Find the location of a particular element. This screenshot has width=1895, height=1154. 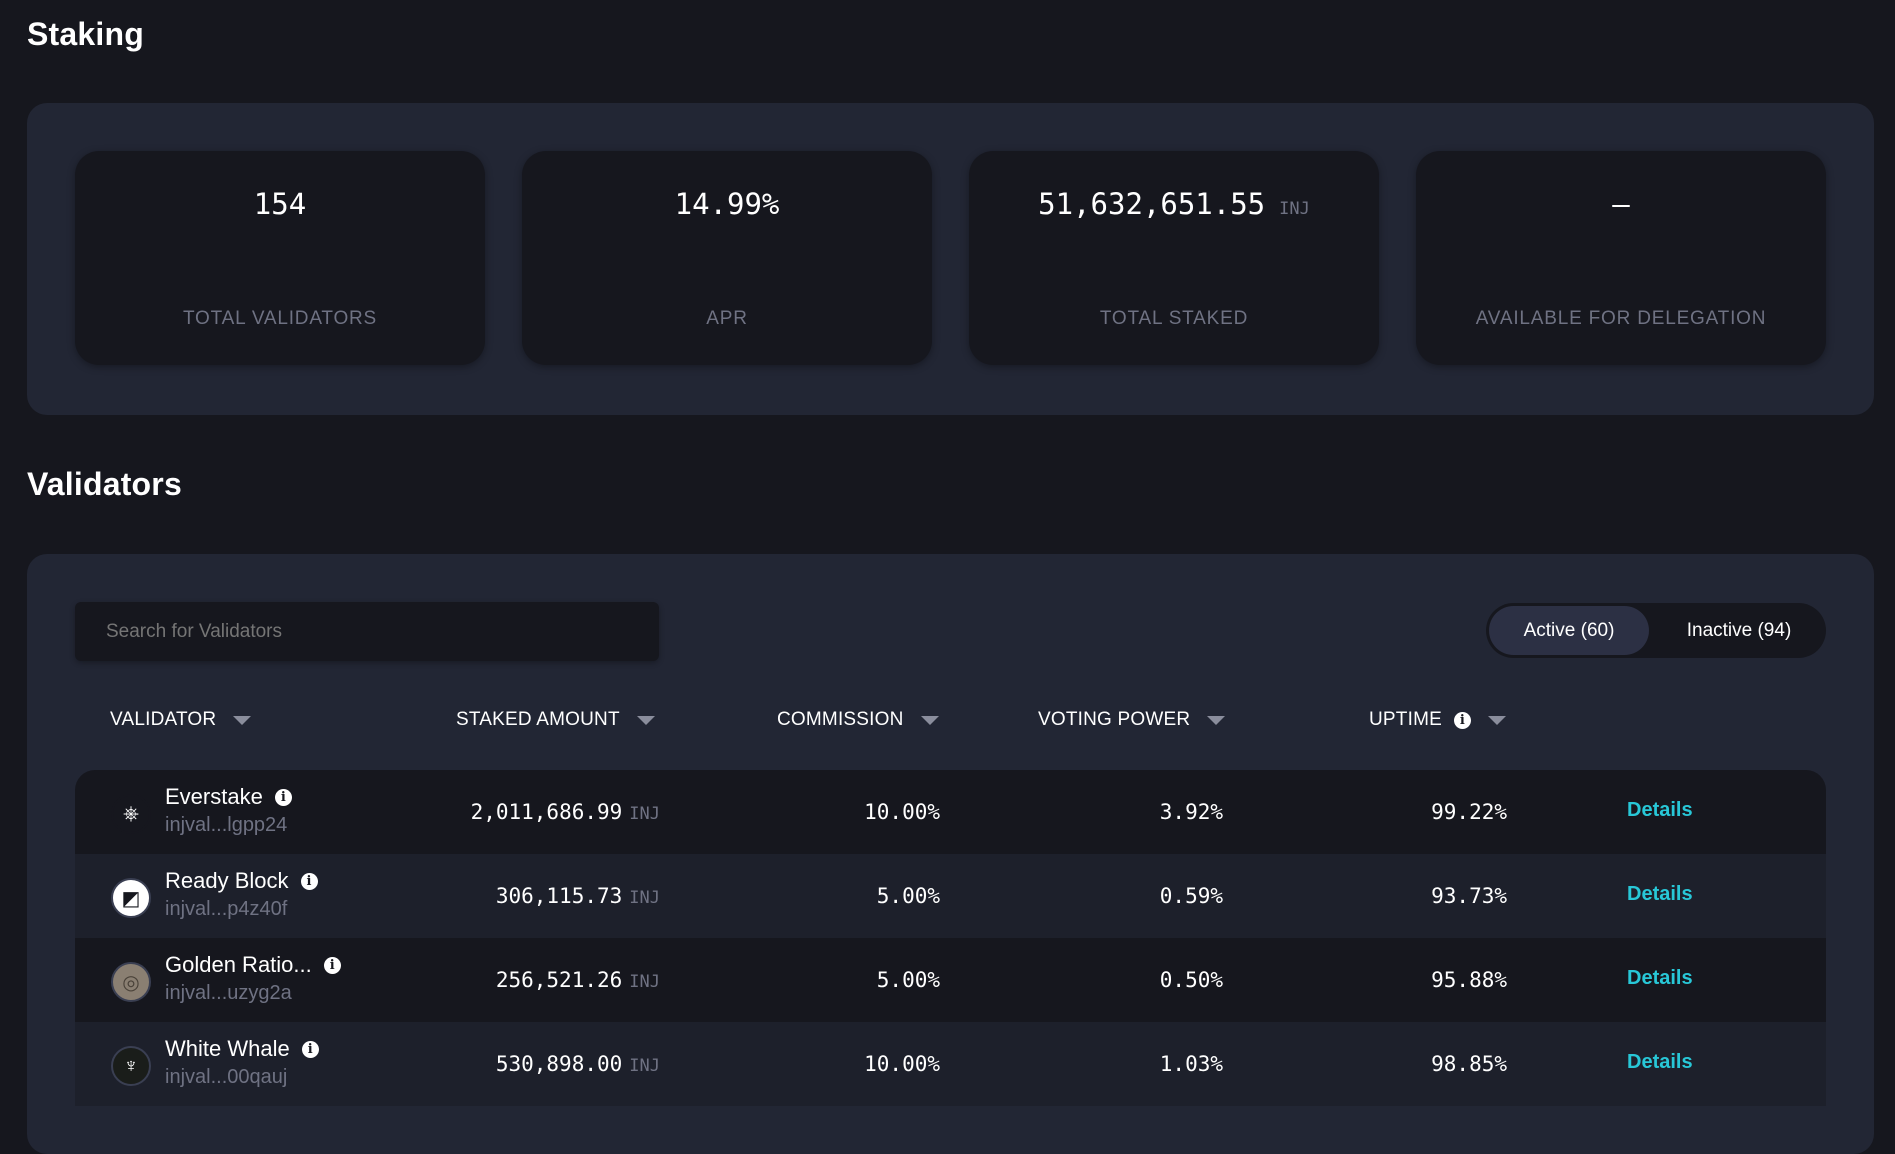

uptime-value: 99.22% is located at coordinates (1469, 812).